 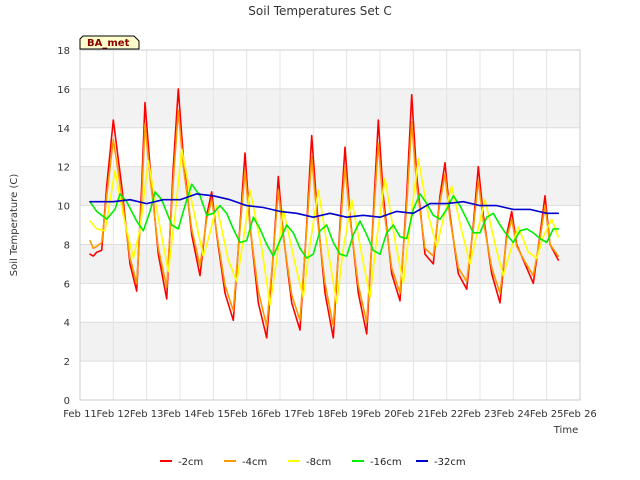 I want to click on x-tick-label: Feb 17, so click(x=280, y=414).